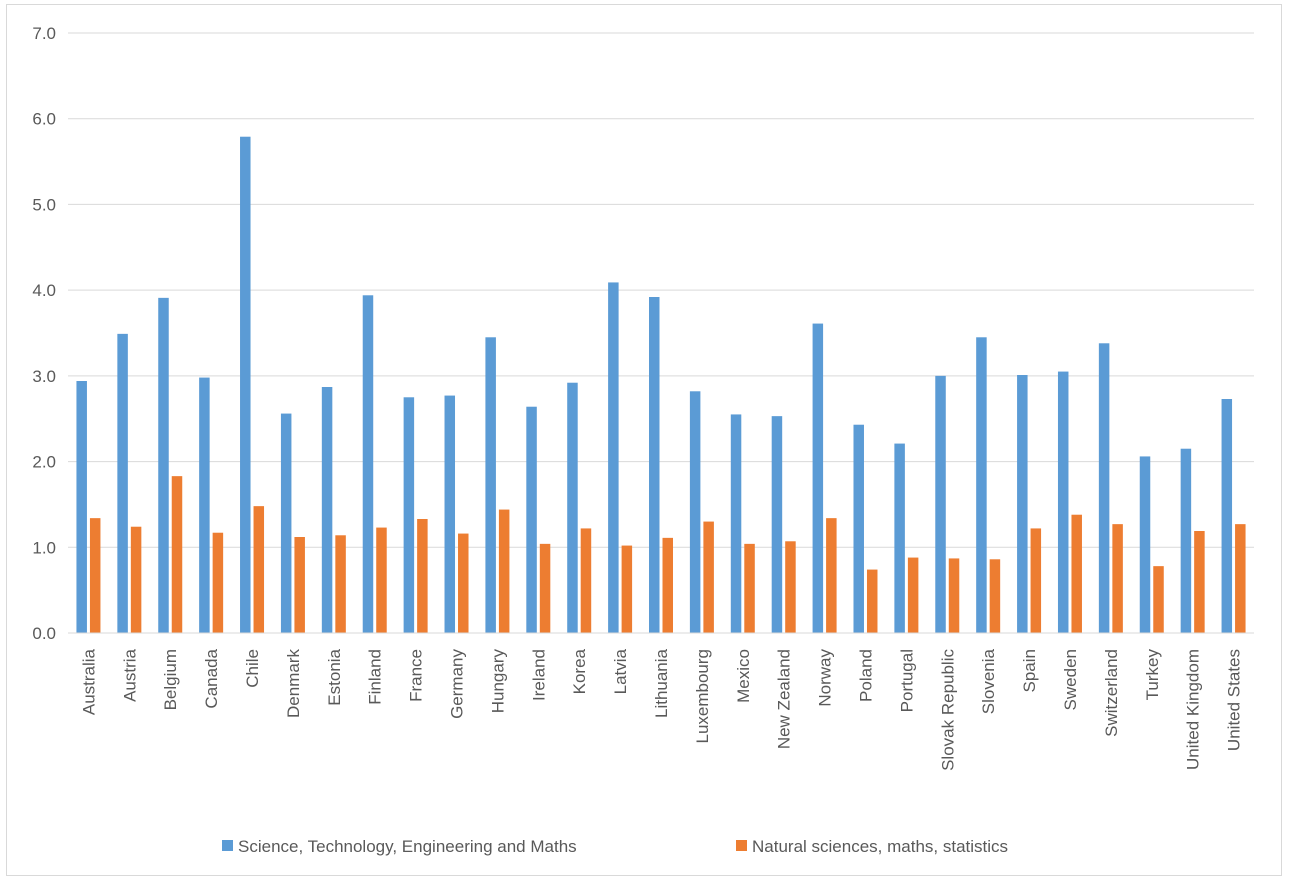 The width and height of the screenshot is (1290, 884). Describe the element at coordinates (1234, 700) in the screenshot. I see `x-tick-label: United States` at that location.